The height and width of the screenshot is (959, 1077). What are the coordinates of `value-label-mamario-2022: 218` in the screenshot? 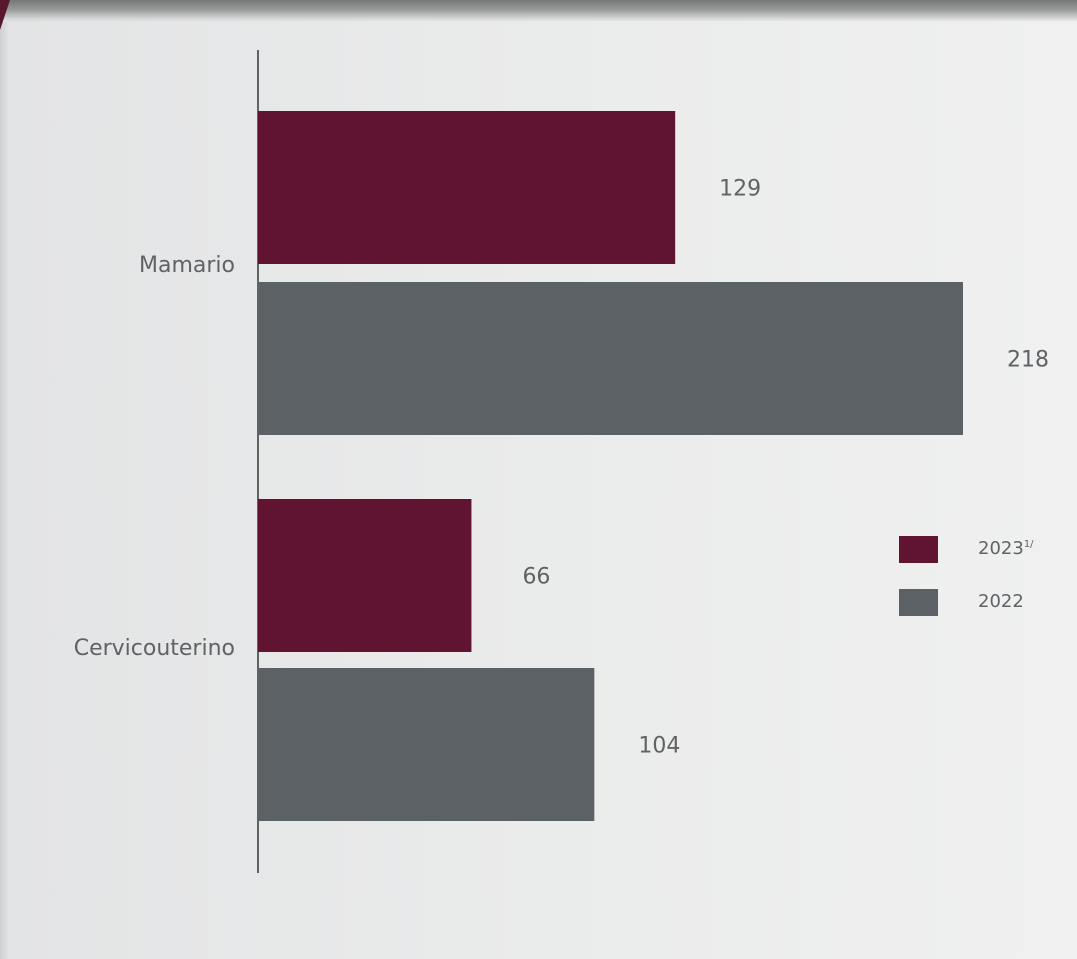 It's located at (1028, 360).